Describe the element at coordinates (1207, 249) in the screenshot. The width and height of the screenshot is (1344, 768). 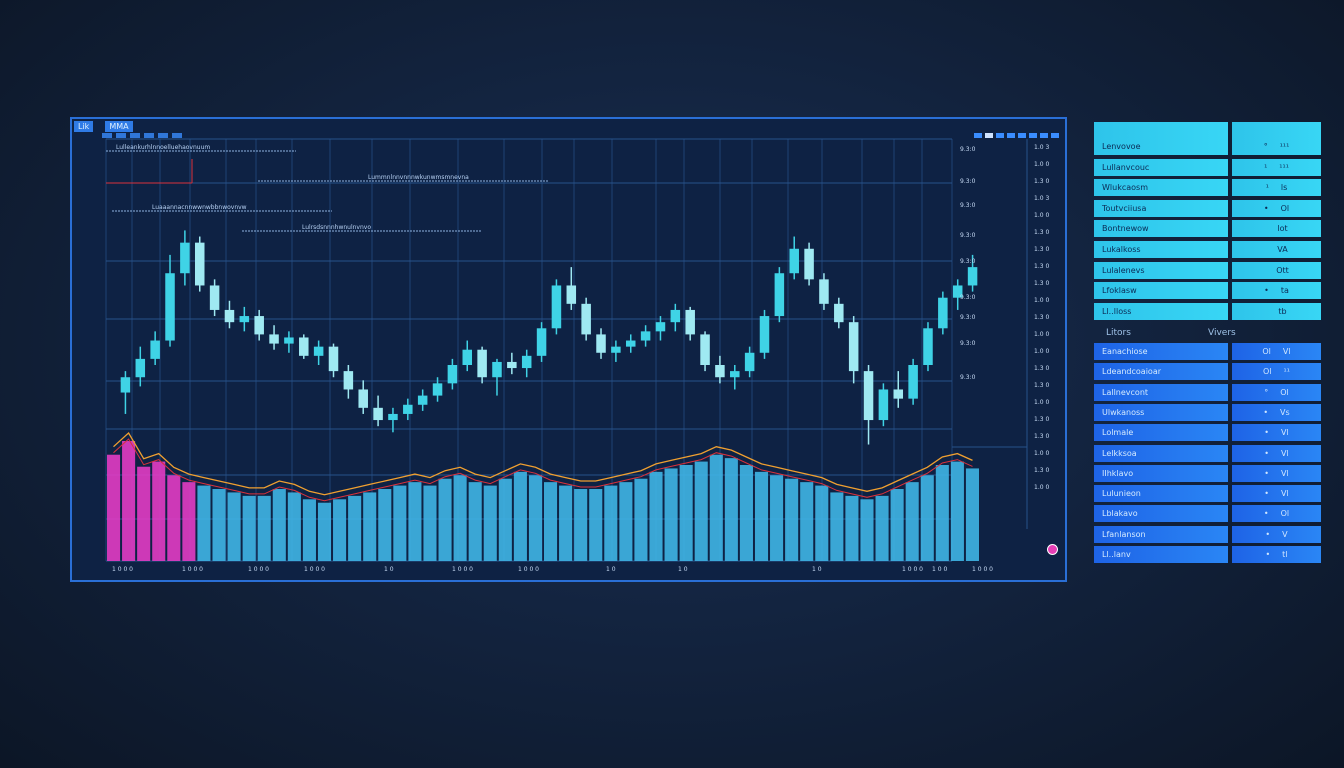
I see `side-table-row: Lukalkoss VA` at that location.